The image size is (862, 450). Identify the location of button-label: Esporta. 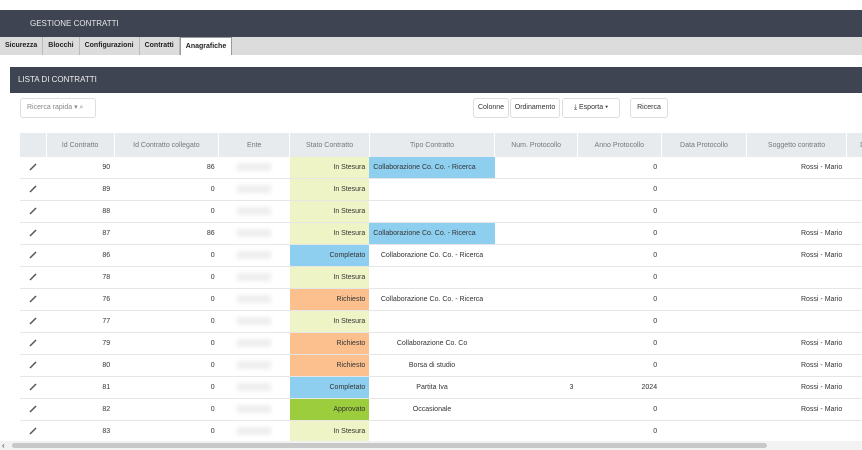
(591, 107).